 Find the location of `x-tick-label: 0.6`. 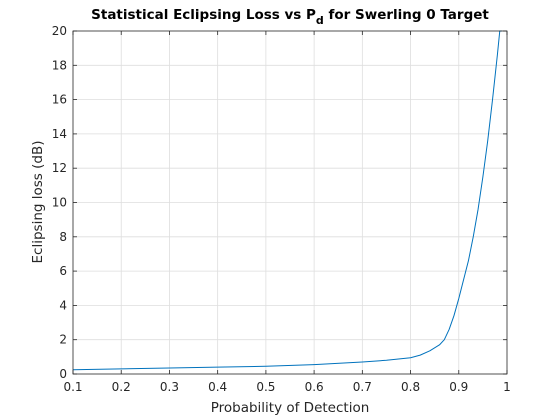

x-tick-label: 0.6 is located at coordinates (314, 387).